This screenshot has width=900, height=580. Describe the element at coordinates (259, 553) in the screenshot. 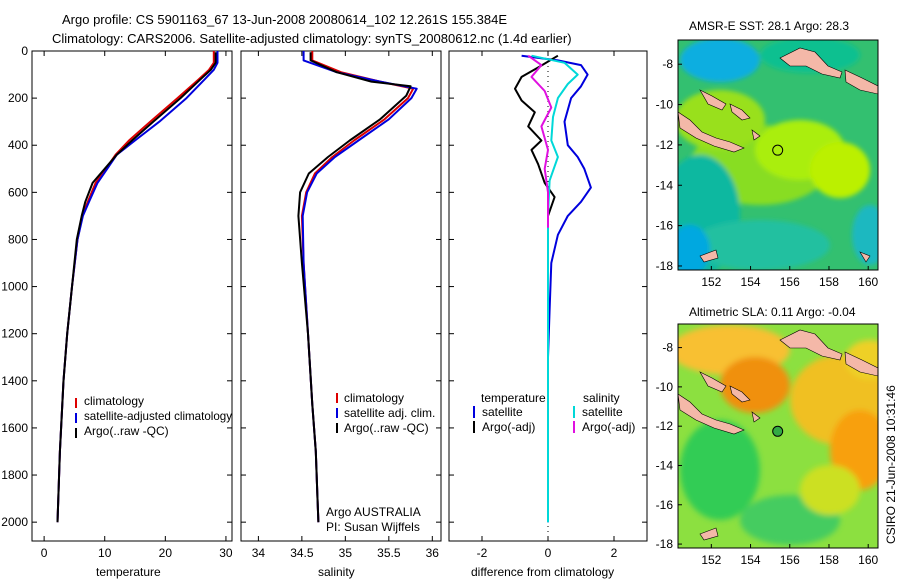

I see `x-tick-label: 34` at that location.